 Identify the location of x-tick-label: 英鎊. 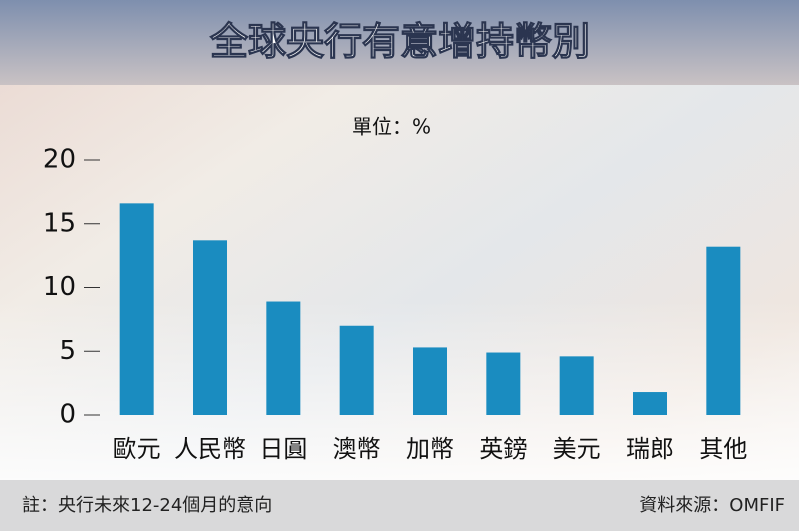
(503, 449).